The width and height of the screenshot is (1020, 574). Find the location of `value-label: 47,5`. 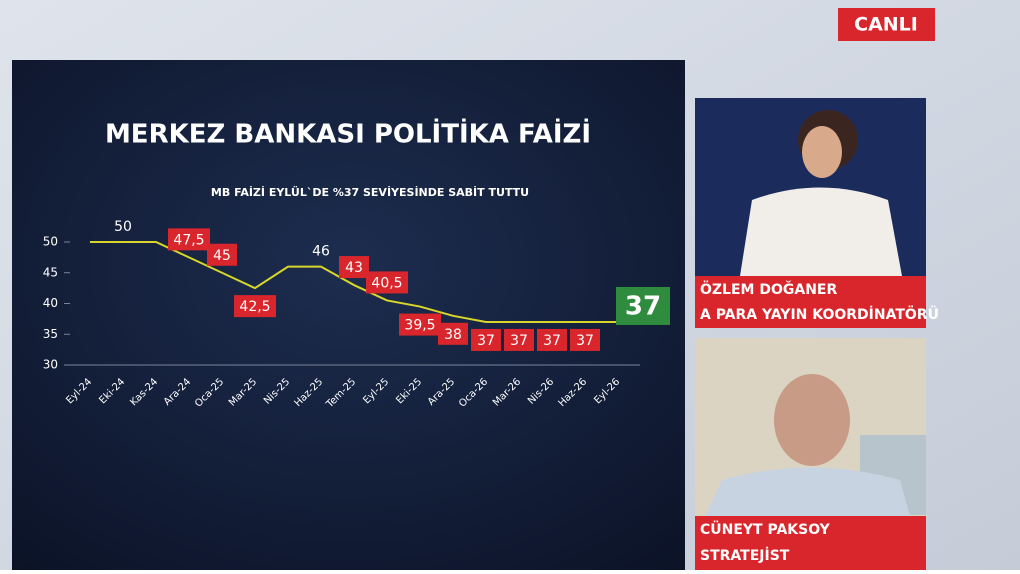

value-label: 47,5 is located at coordinates (188, 240).